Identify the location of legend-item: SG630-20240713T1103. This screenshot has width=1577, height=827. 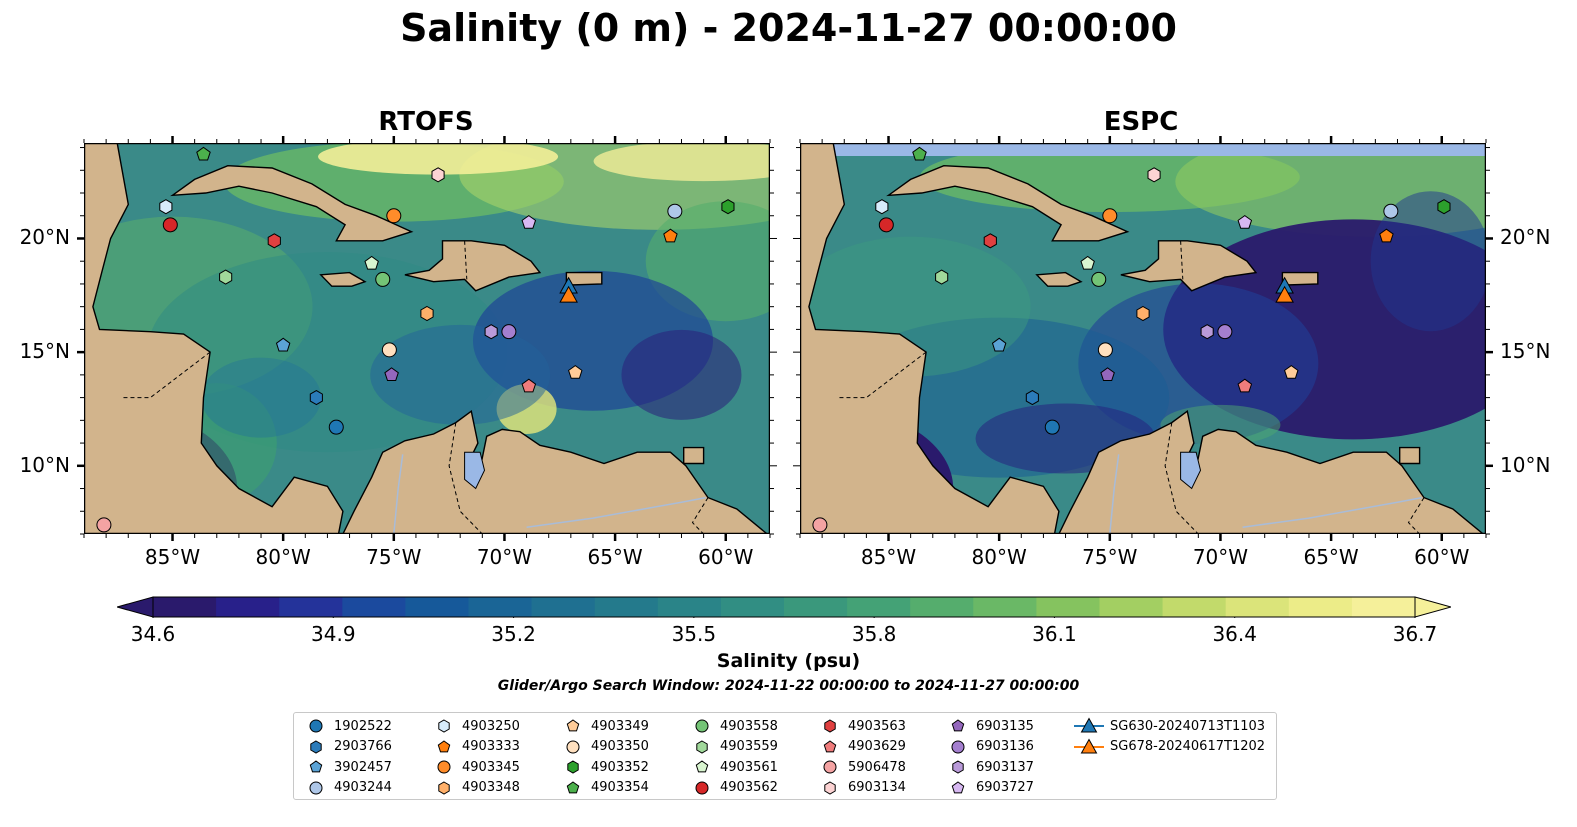
(1169, 726).